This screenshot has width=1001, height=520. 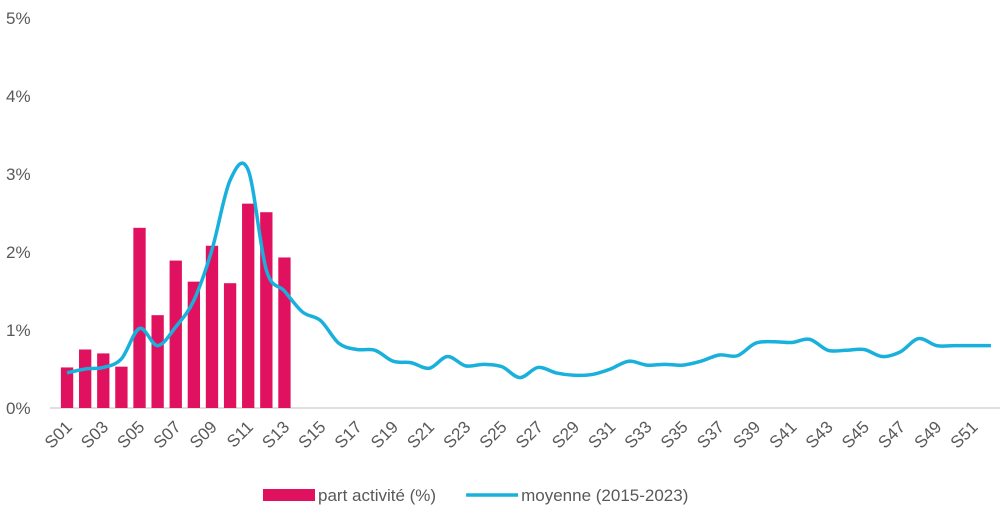 I want to click on x-tick-label: S29, so click(x=565, y=434).